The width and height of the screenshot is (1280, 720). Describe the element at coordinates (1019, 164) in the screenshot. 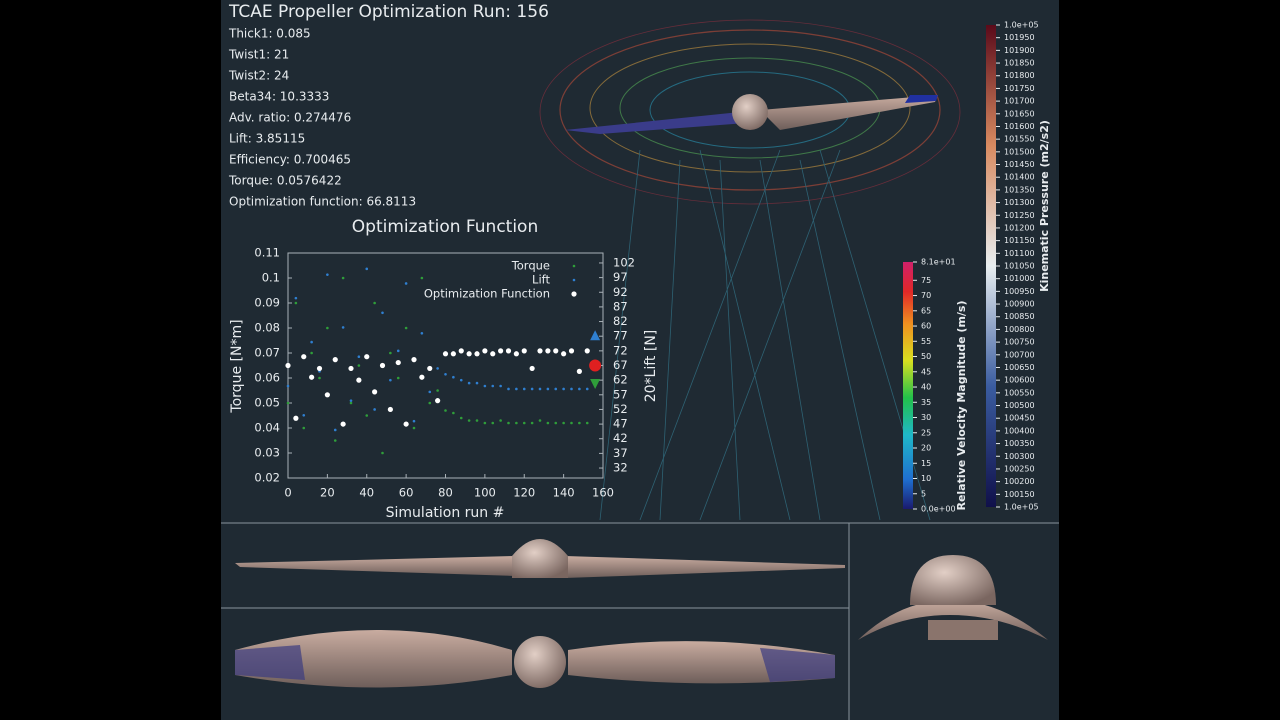

I see `colorbar-tick-label: 101450` at that location.